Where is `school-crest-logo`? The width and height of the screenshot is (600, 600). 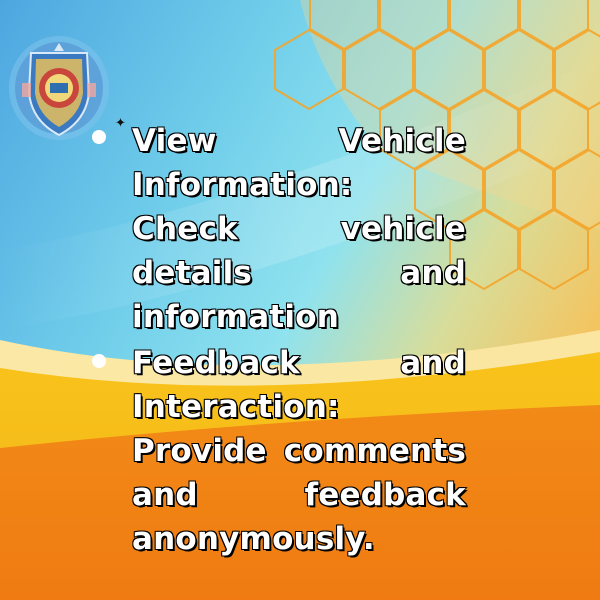 school-crest-logo is located at coordinates (59, 88).